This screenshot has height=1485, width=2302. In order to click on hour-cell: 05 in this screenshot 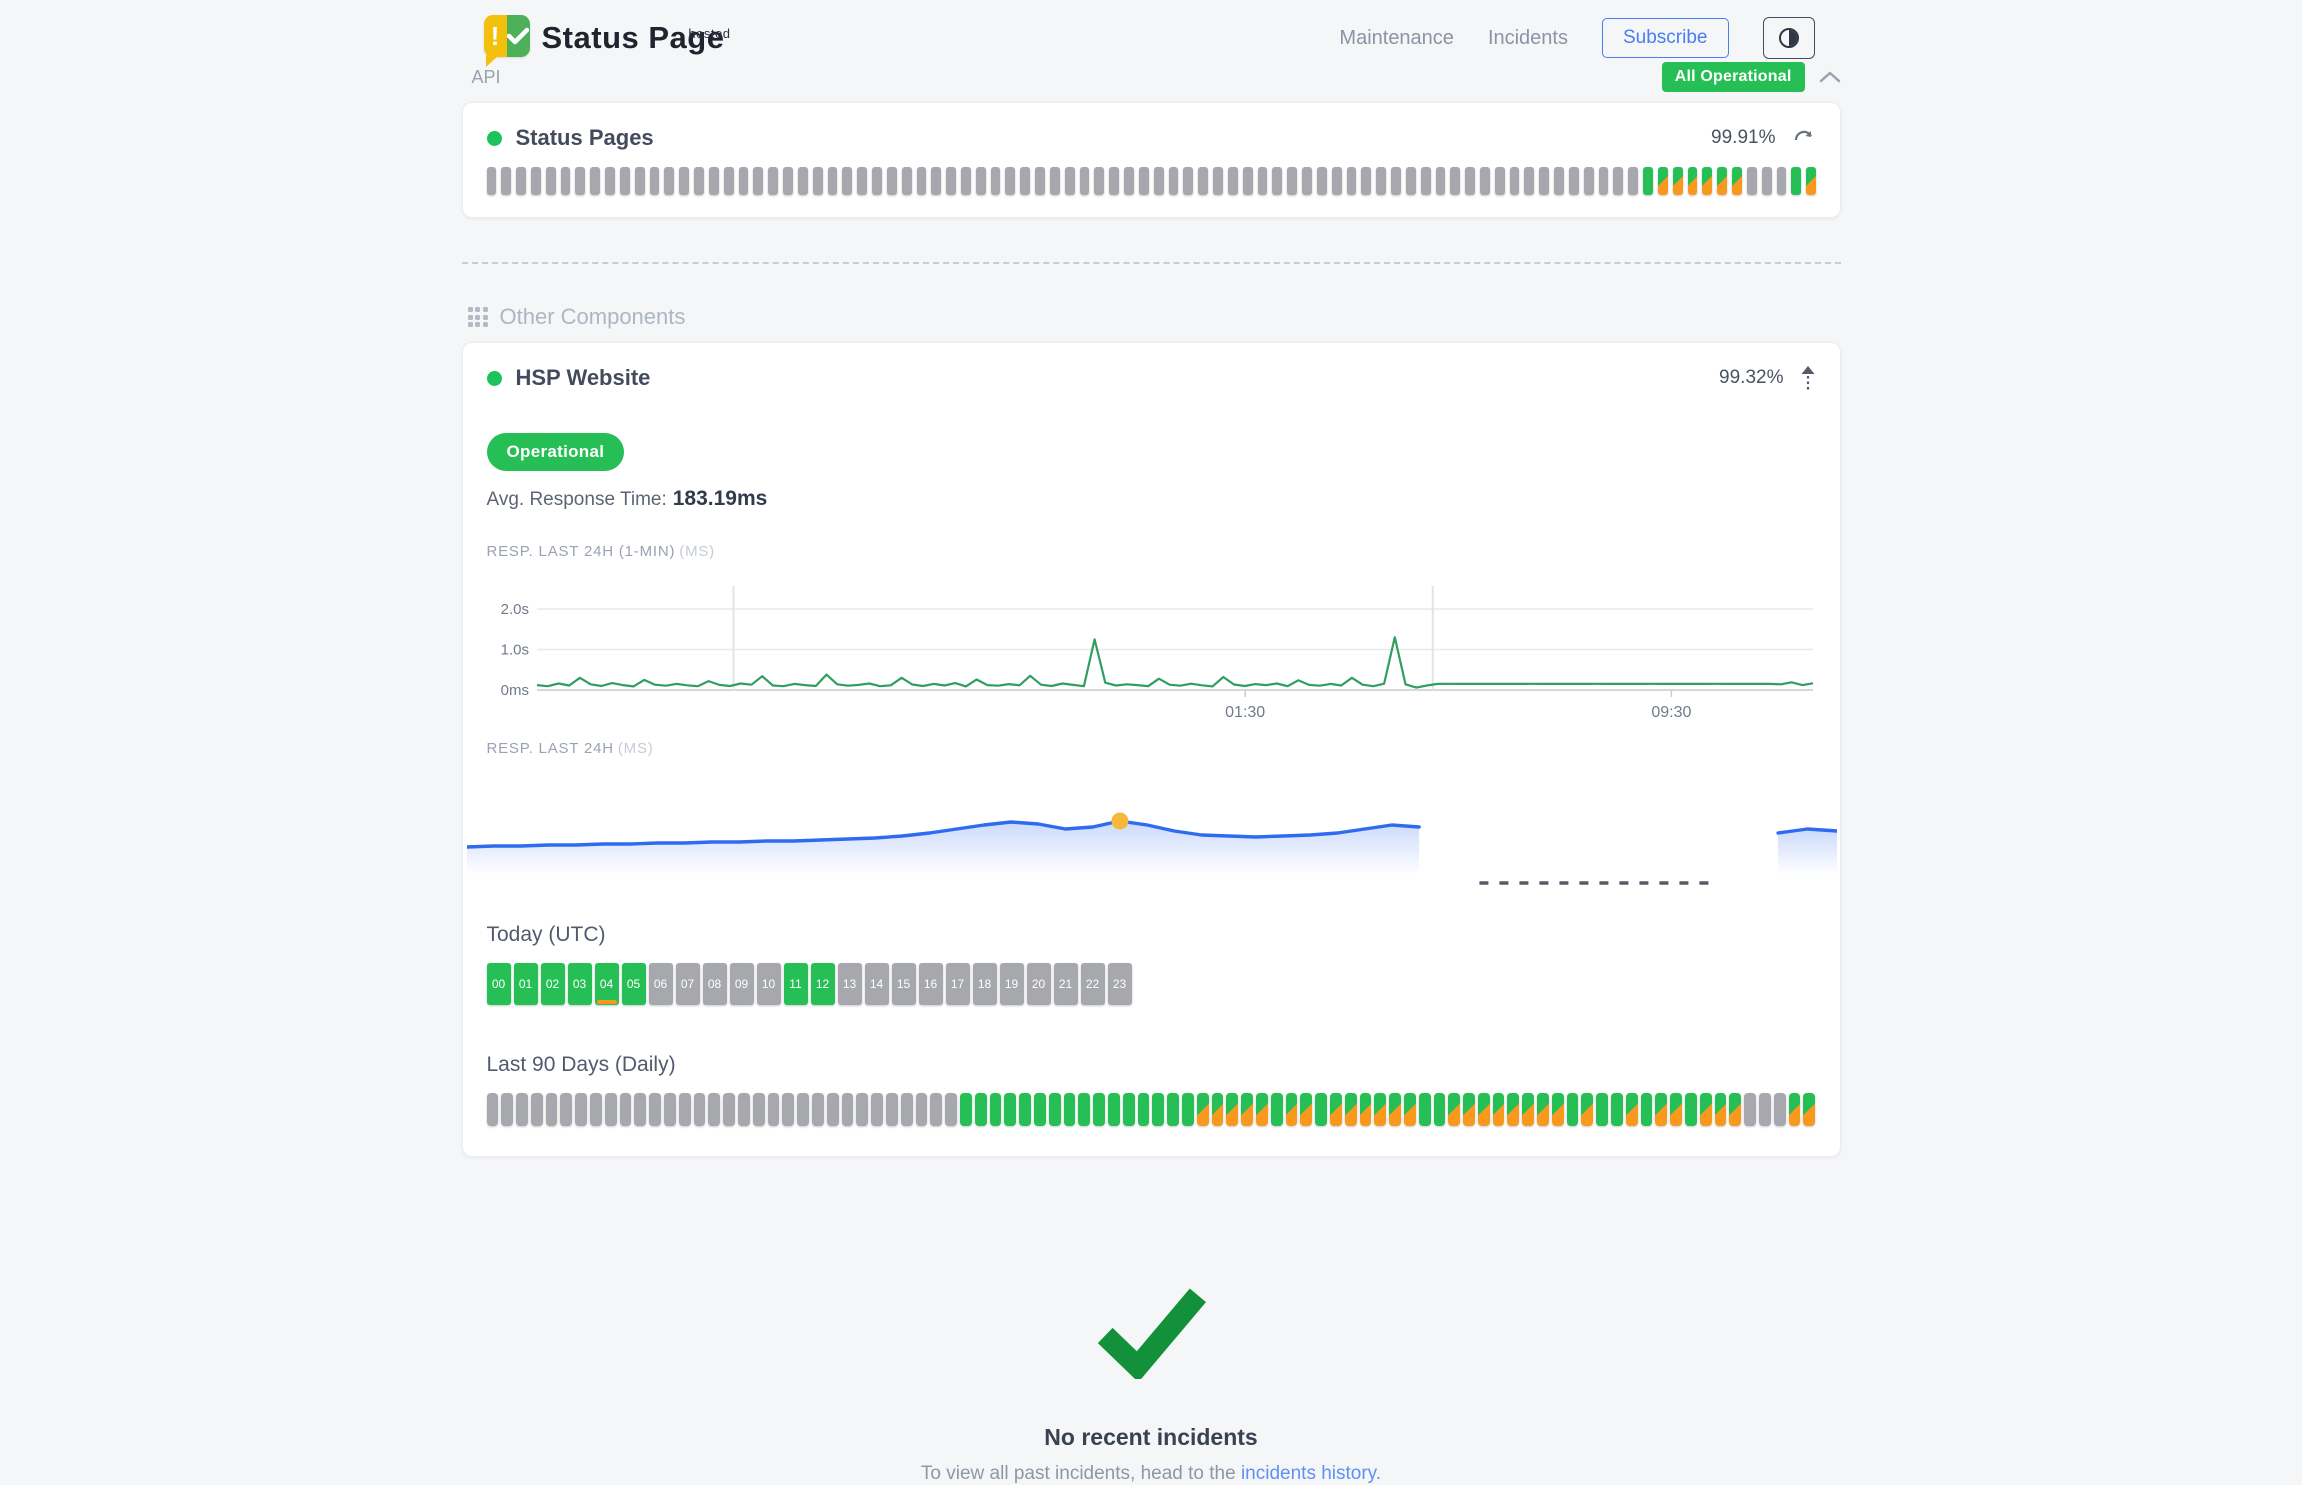, I will do `click(633, 984)`.